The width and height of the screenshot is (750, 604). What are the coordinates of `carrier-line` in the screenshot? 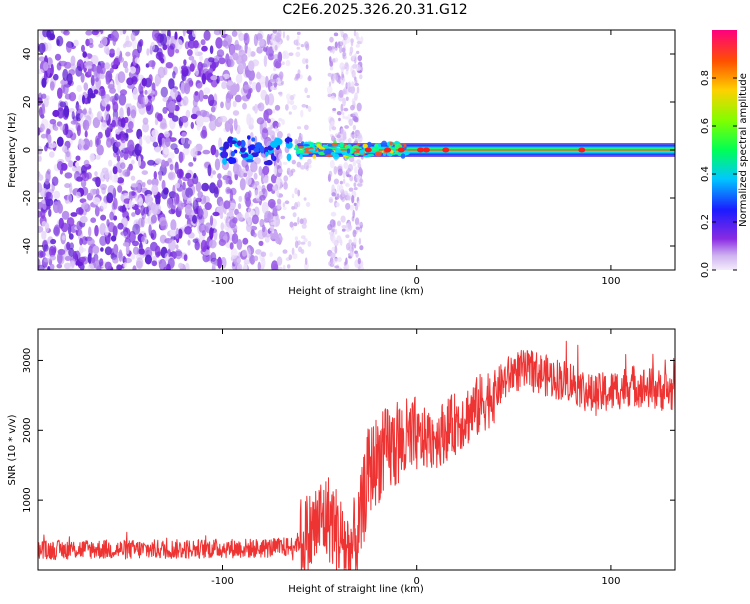 It's located at (447, 150).